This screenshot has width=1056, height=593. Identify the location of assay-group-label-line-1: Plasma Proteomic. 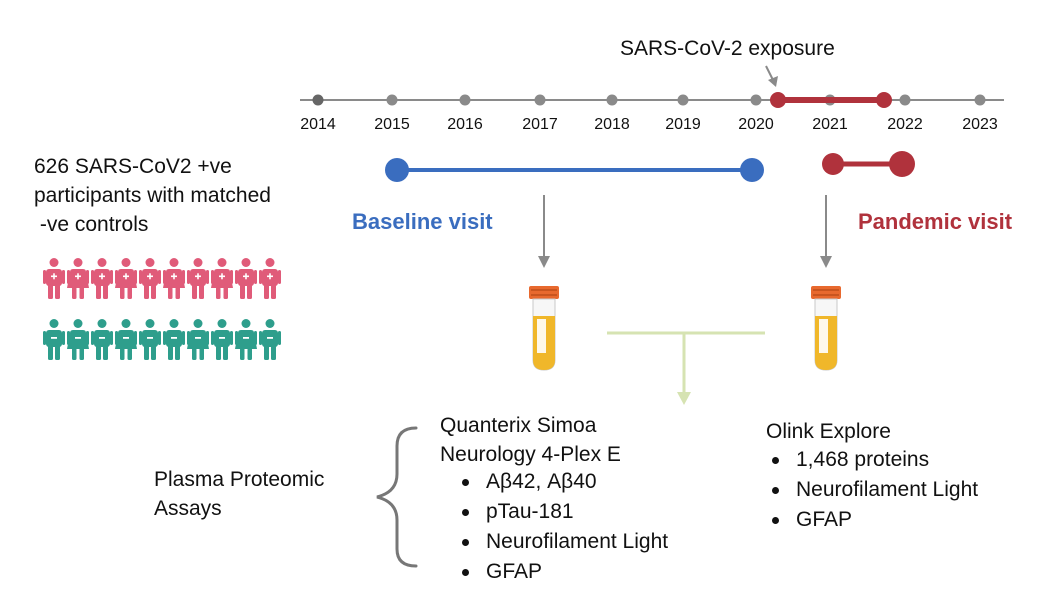
(239, 479).